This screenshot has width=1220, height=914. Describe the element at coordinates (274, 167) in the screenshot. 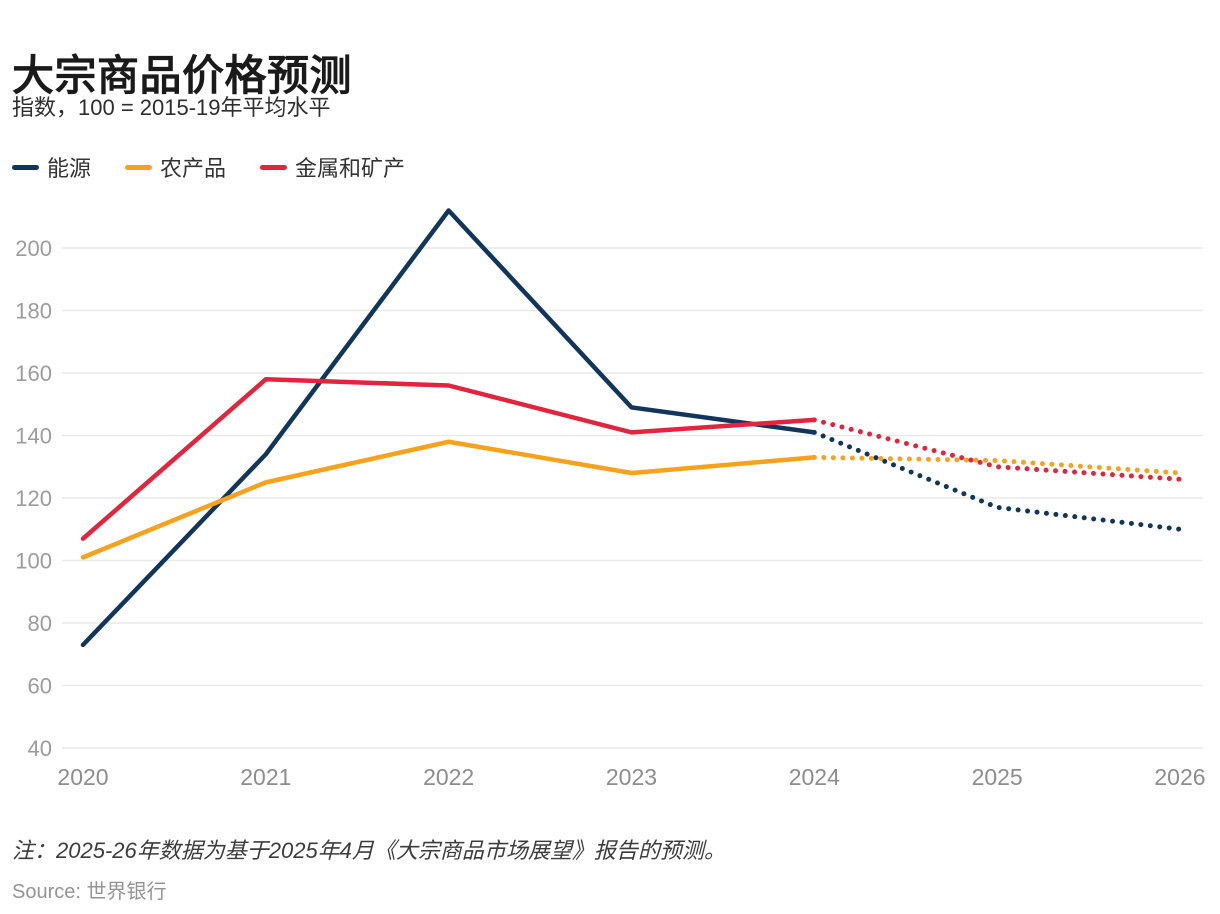

I see `metals-line-swatch` at that location.